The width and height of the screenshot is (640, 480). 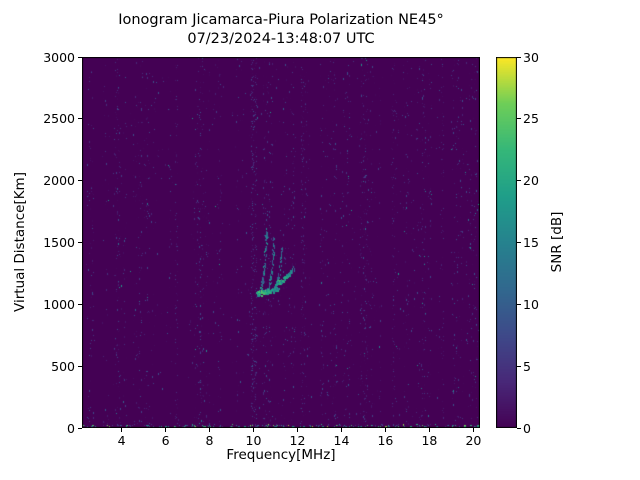 I want to click on x-tick-label: 14, so click(x=341, y=440).